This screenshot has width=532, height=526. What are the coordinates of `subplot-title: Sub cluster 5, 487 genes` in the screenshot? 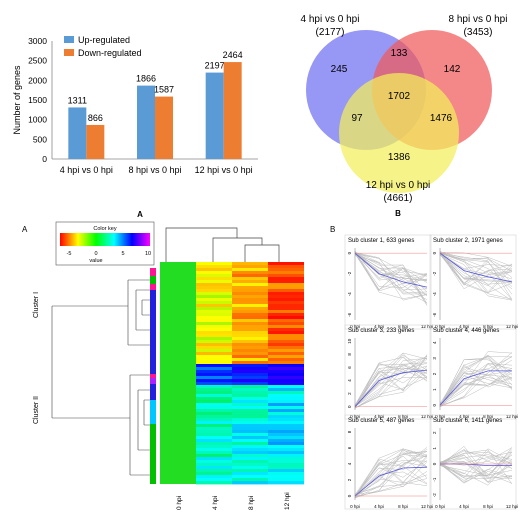 It's located at (381, 421).